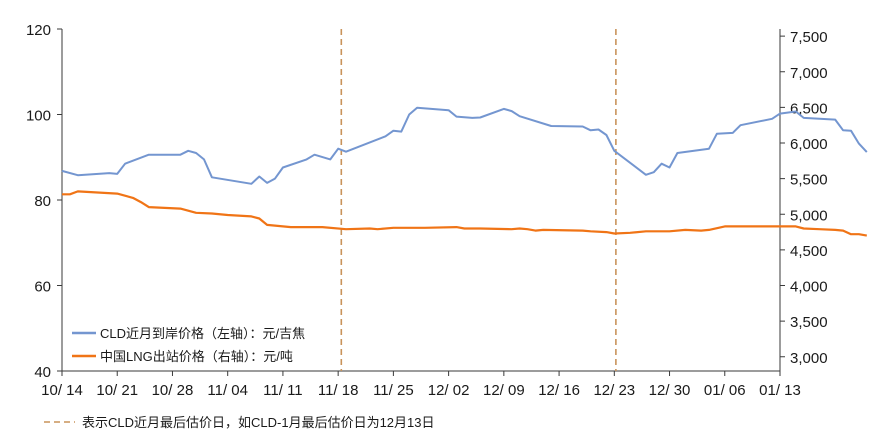 This screenshot has height=439, width=874. I want to click on y-right-tick-label: 3,500, so click(809, 322).